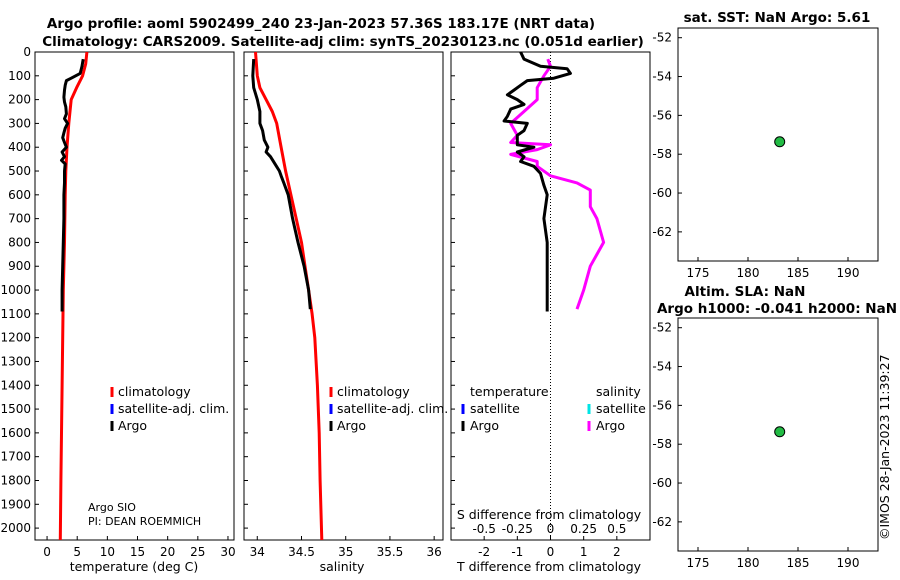 The width and height of the screenshot is (900, 580). What do you see at coordinates (107, 552) in the screenshot?
I see `x-tick-label: 10` at bounding box center [107, 552].